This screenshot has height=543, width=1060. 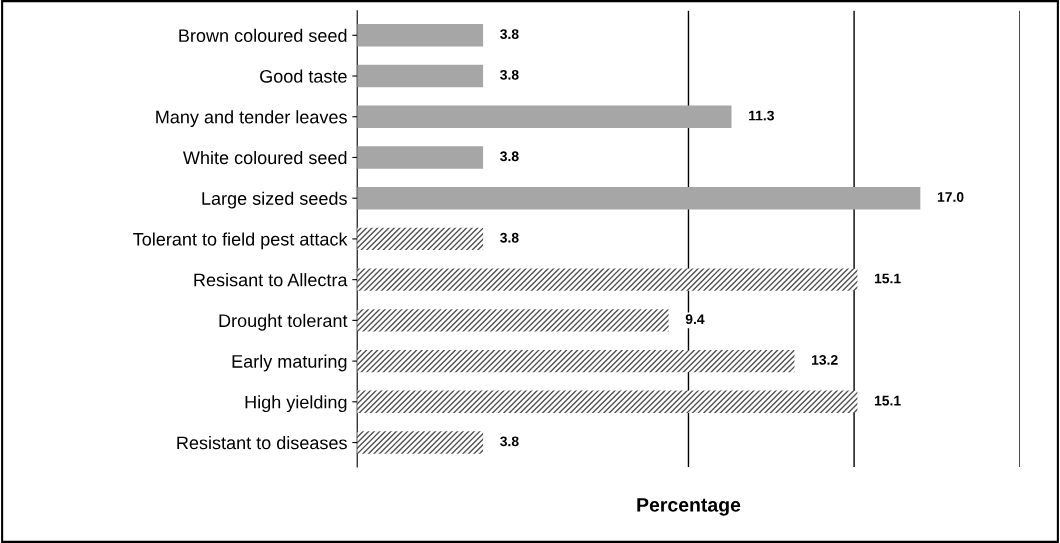 I want to click on y-tick-label: Good taste, so click(x=303, y=76).